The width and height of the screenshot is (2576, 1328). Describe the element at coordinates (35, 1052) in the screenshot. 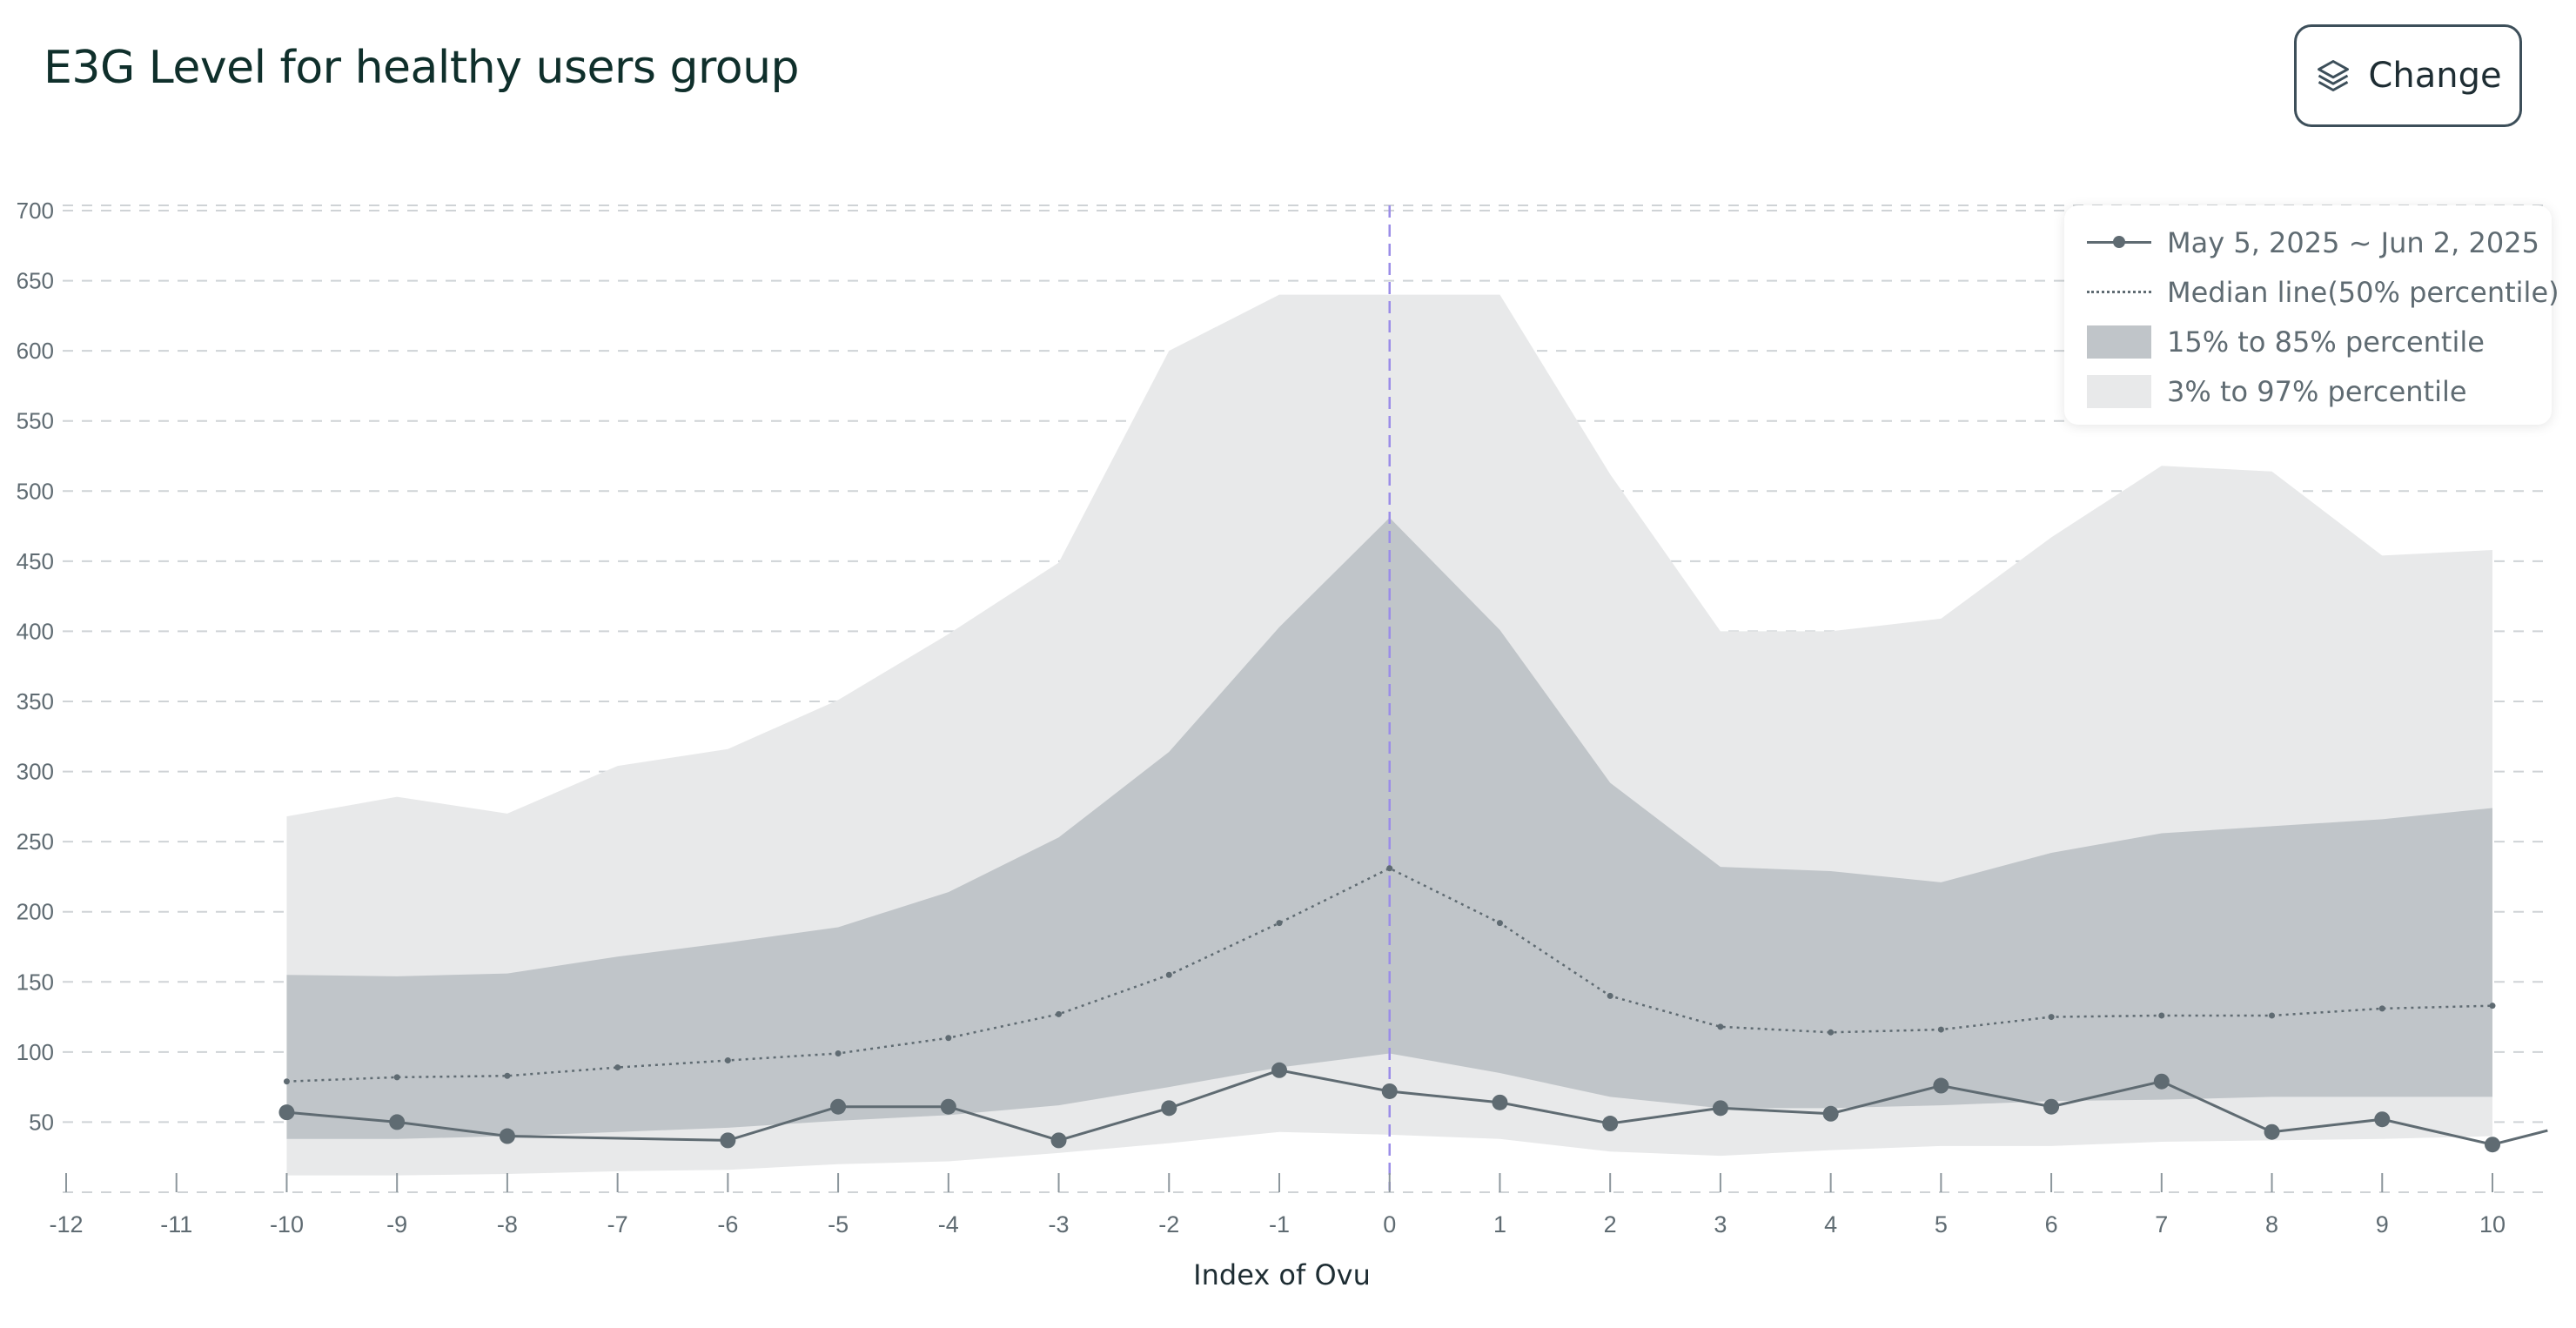

I see `y-tick-label: 100` at that location.